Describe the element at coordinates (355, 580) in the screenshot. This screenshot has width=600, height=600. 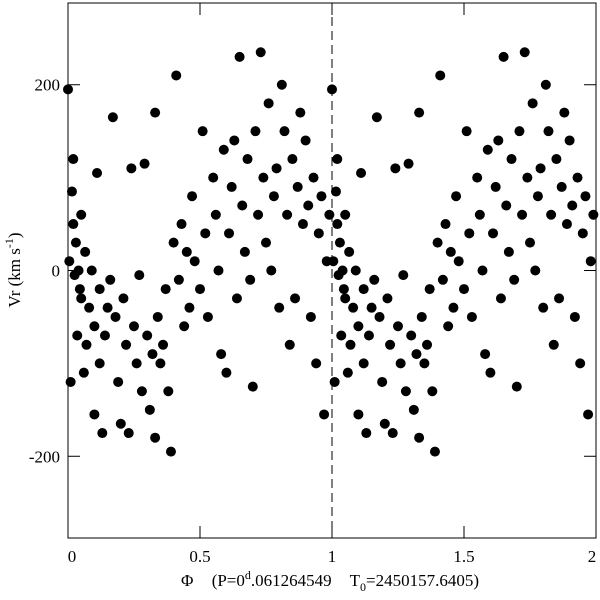
I see `x-label-part: T` at that location.